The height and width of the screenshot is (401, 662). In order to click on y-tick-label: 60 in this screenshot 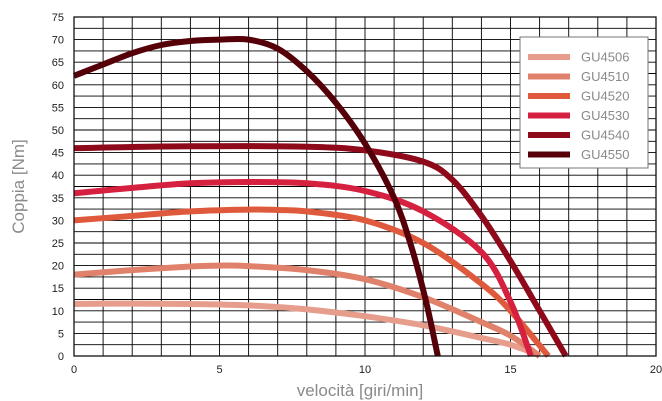, I will do `click(58, 86)`.